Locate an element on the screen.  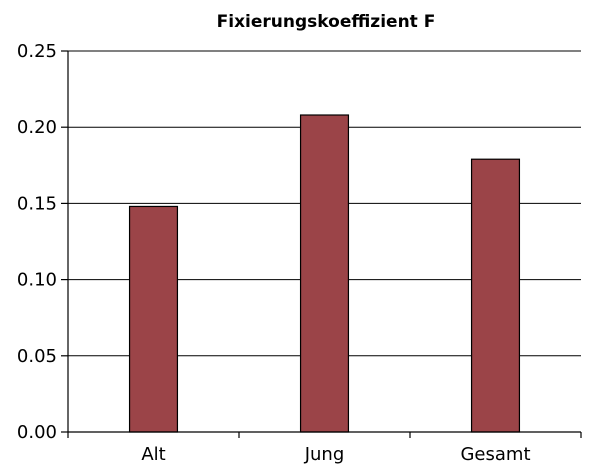
bar-jung is located at coordinates (324, 273).